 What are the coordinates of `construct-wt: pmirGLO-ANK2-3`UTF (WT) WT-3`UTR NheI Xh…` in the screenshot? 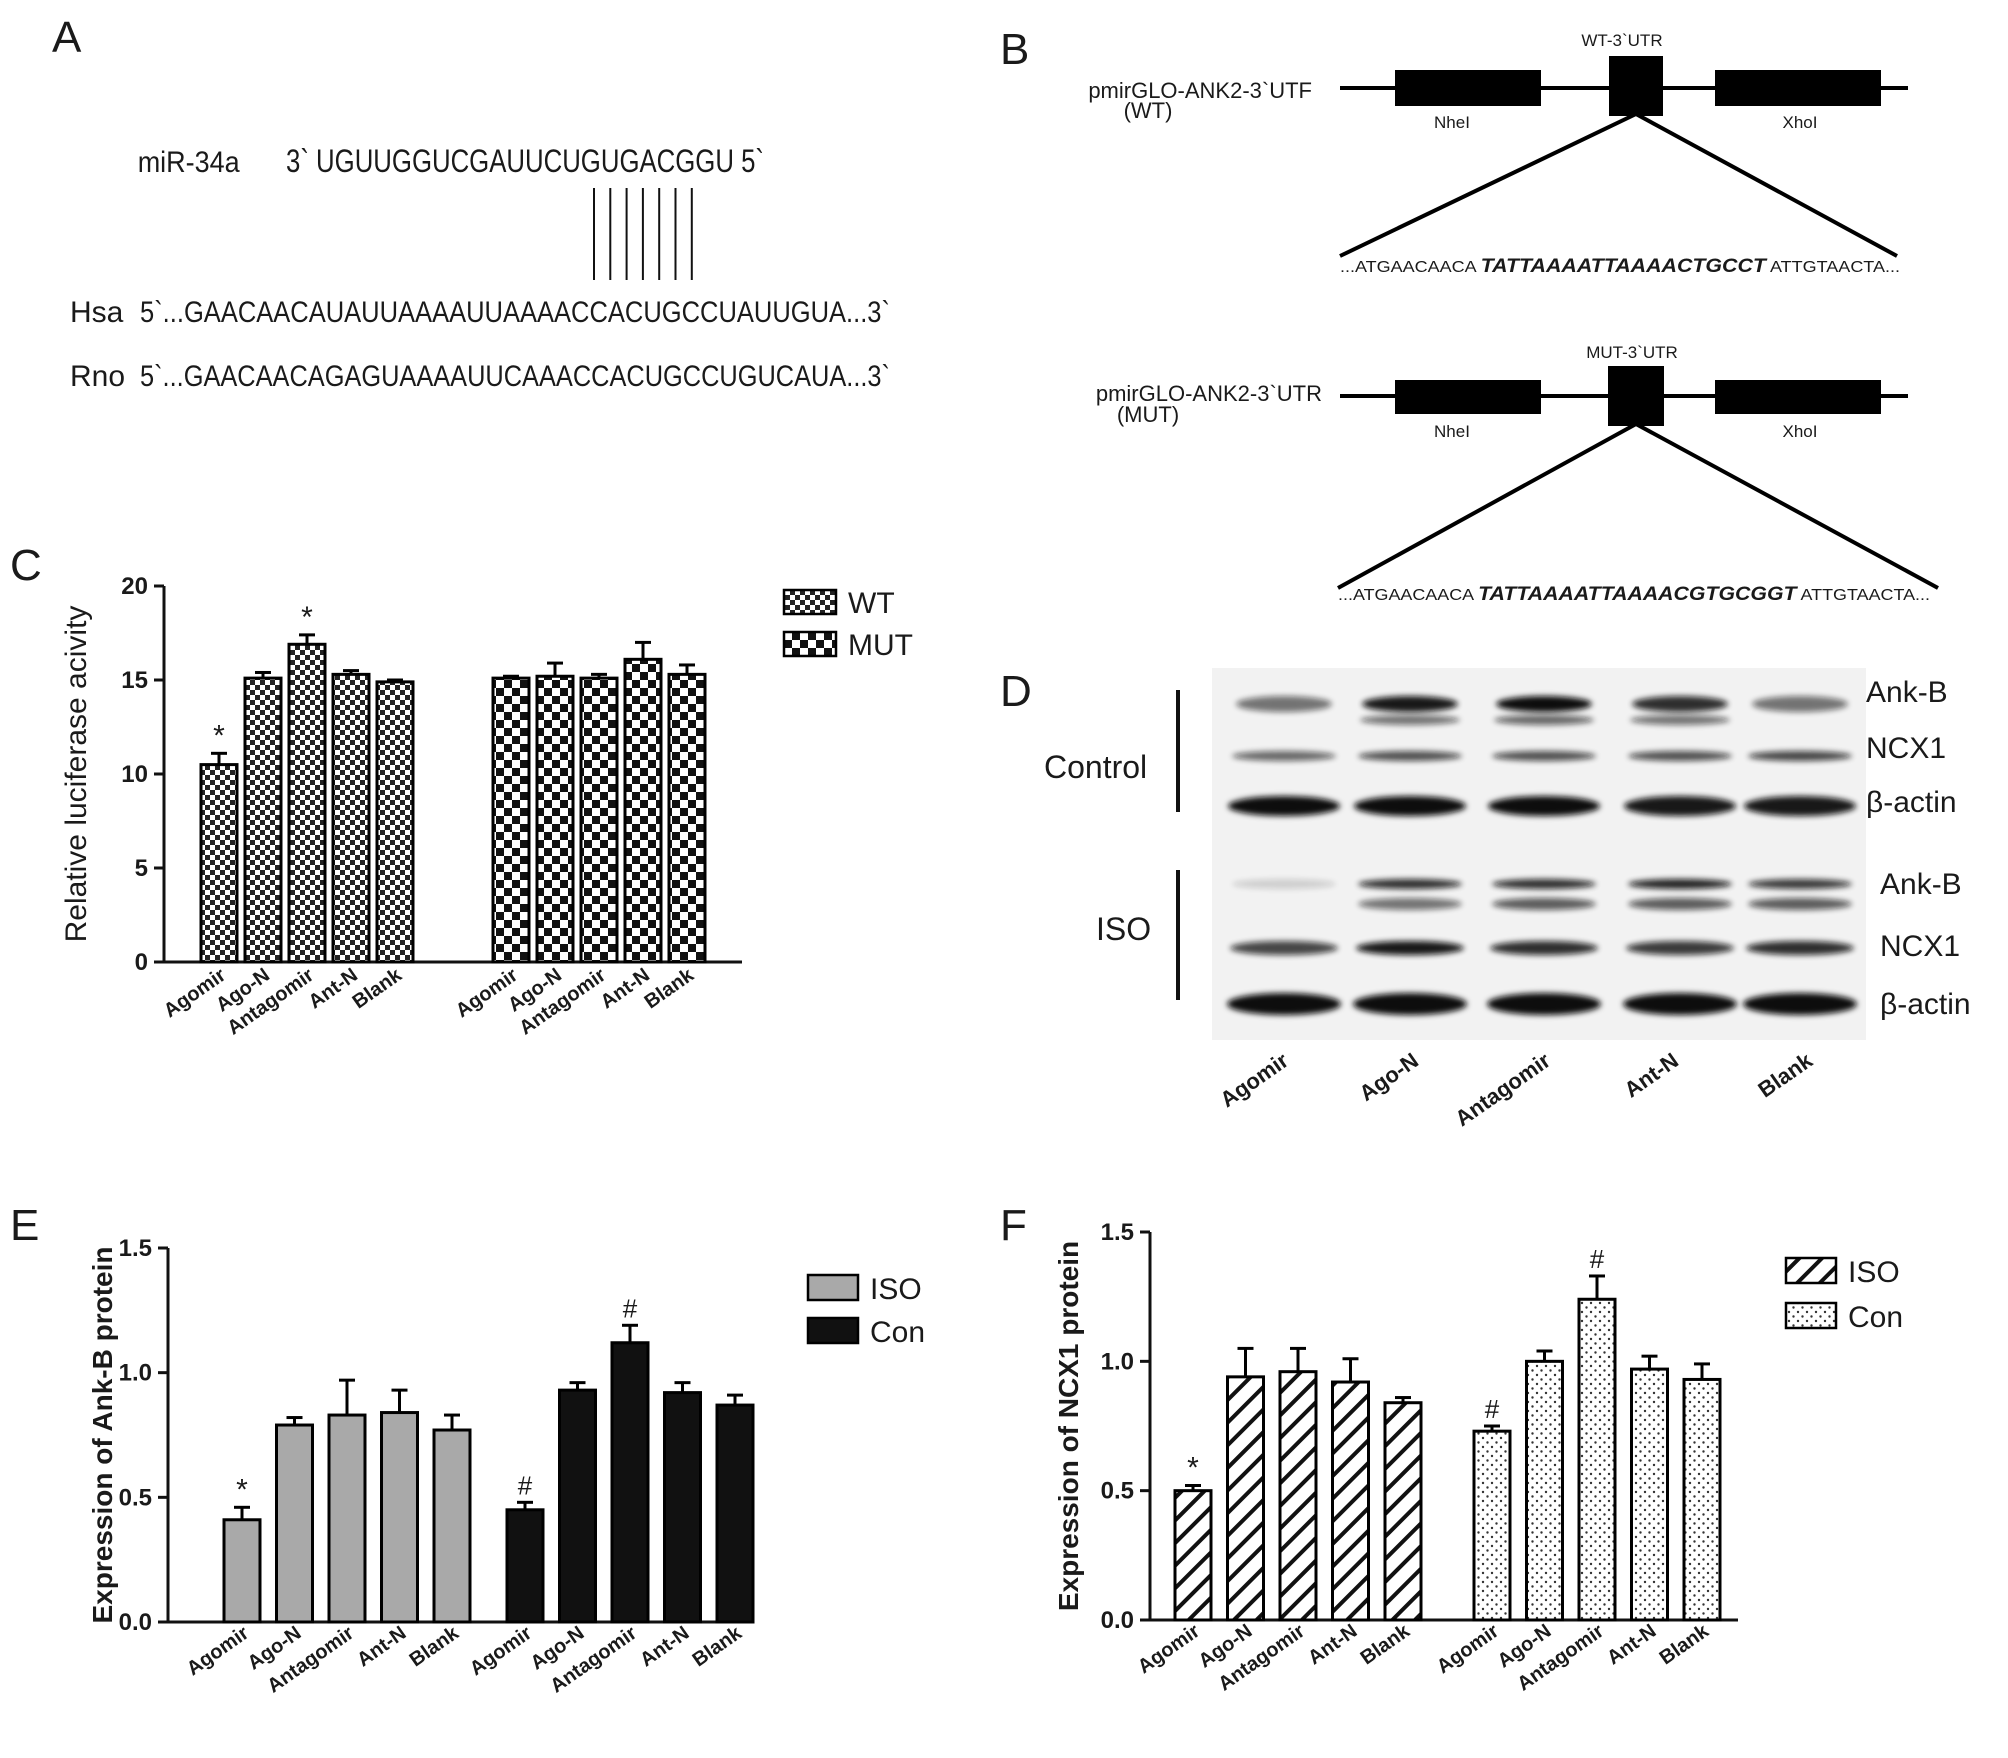 It's located at (1498, 154).